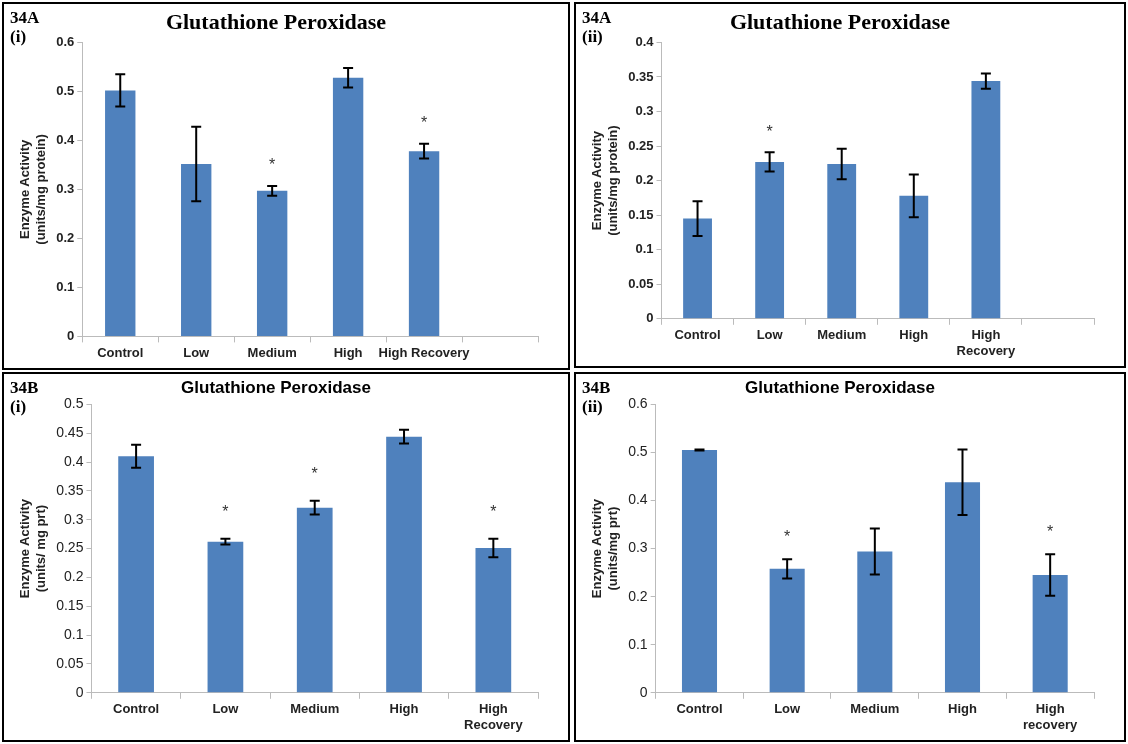 The width and height of the screenshot is (1128, 744). Describe the element at coordinates (1051, 716) in the screenshot. I see `x-tick-label: High recovery` at that location.